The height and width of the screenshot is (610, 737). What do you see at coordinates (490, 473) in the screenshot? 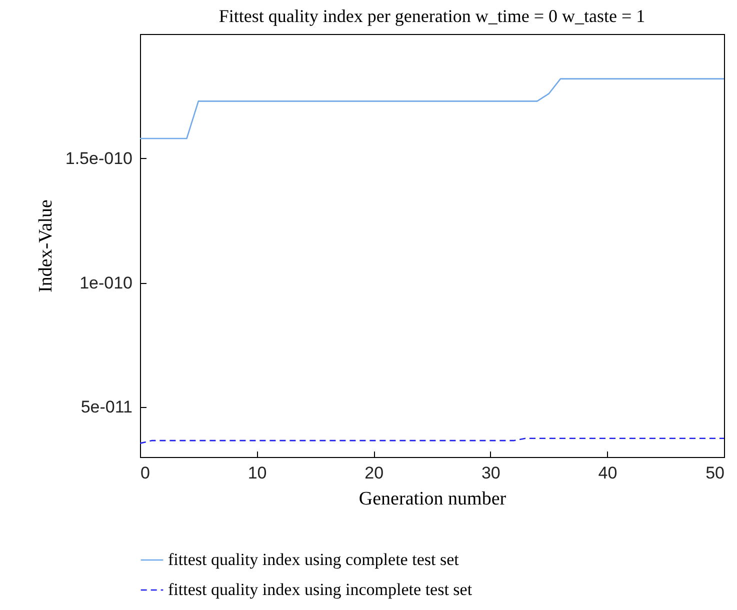
I see `x-tick-label: 30` at bounding box center [490, 473].